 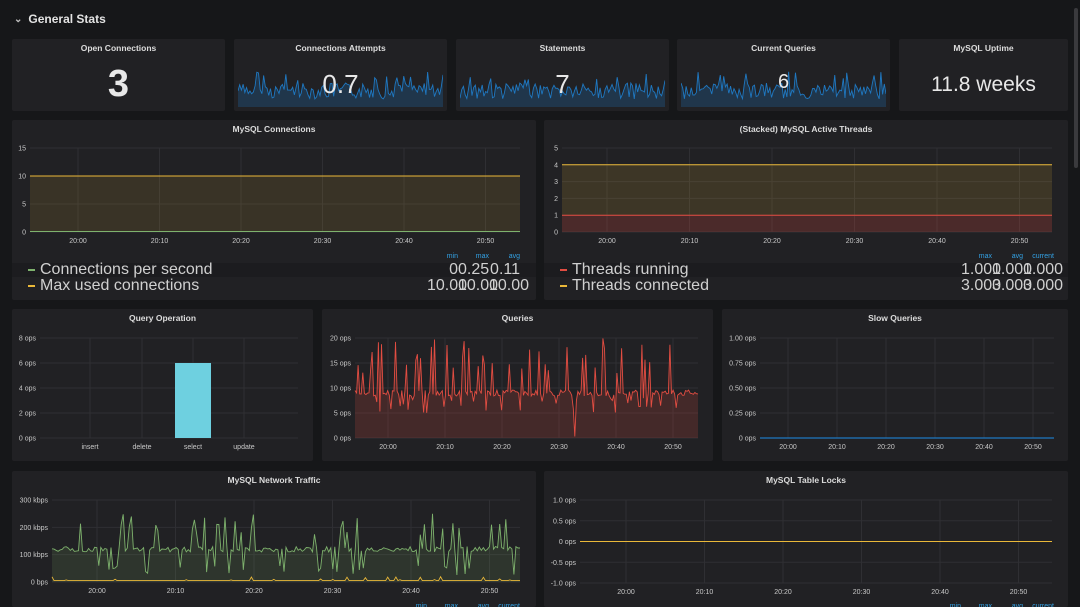 I want to click on legend-max: 3.000, so click(x=981, y=285).